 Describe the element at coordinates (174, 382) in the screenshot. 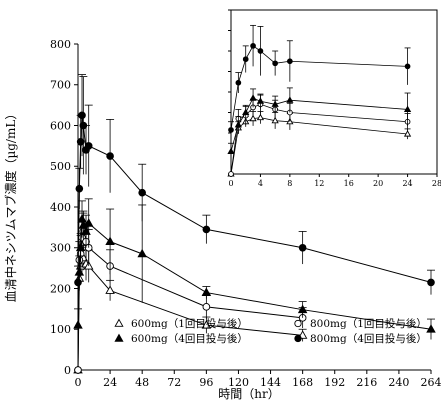

I see `main-x-tick-label: 72` at that location.